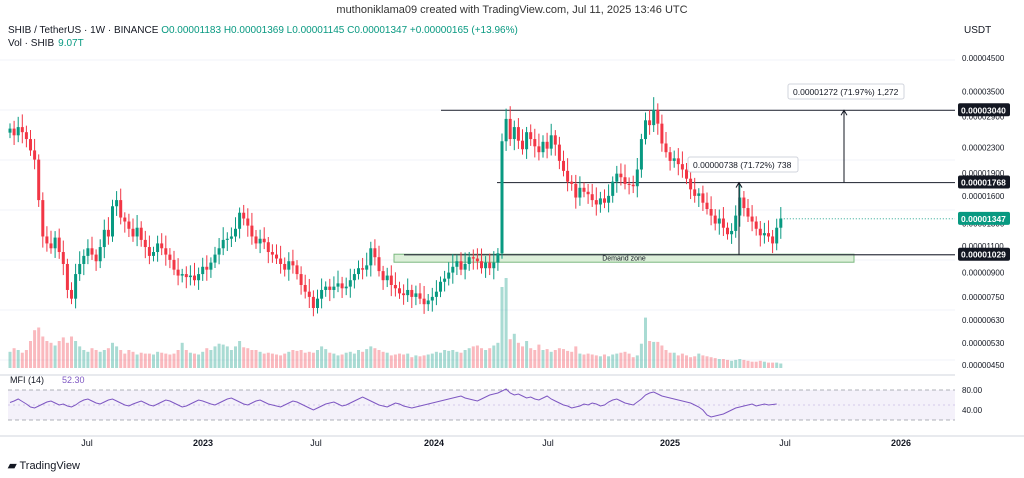  I want to click on measure-label: 0.00000738 (71.72%) 738, so click(742, 165).